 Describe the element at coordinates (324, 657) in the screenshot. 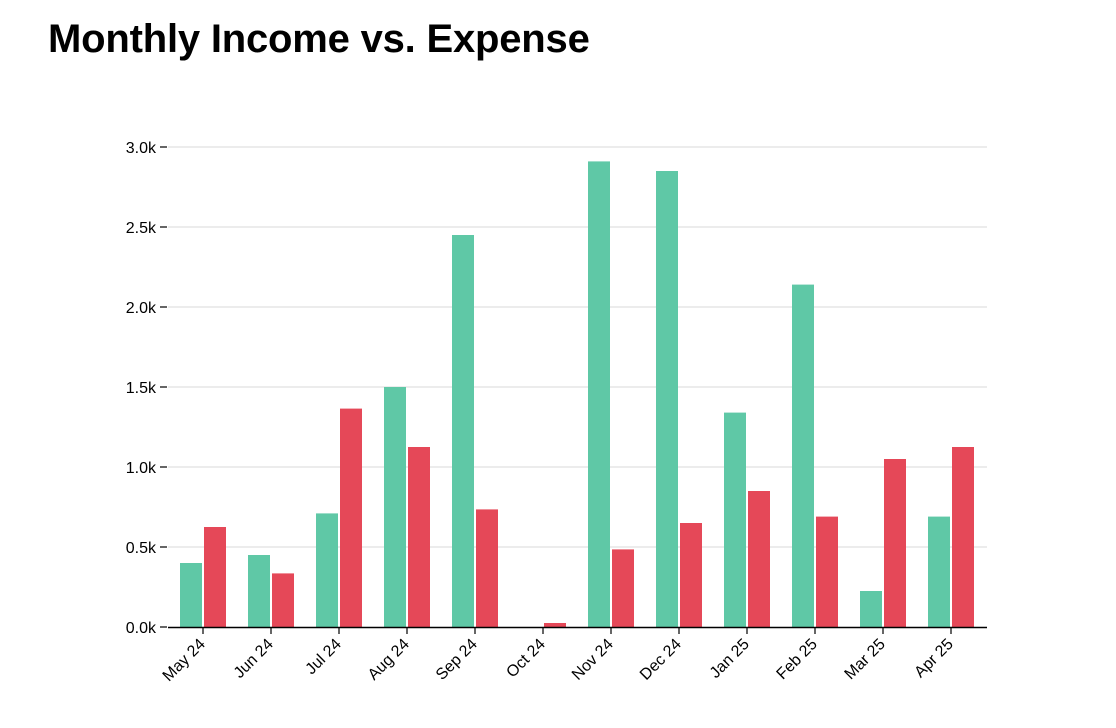

I see `x-tick-label: Jul 24` at that location.